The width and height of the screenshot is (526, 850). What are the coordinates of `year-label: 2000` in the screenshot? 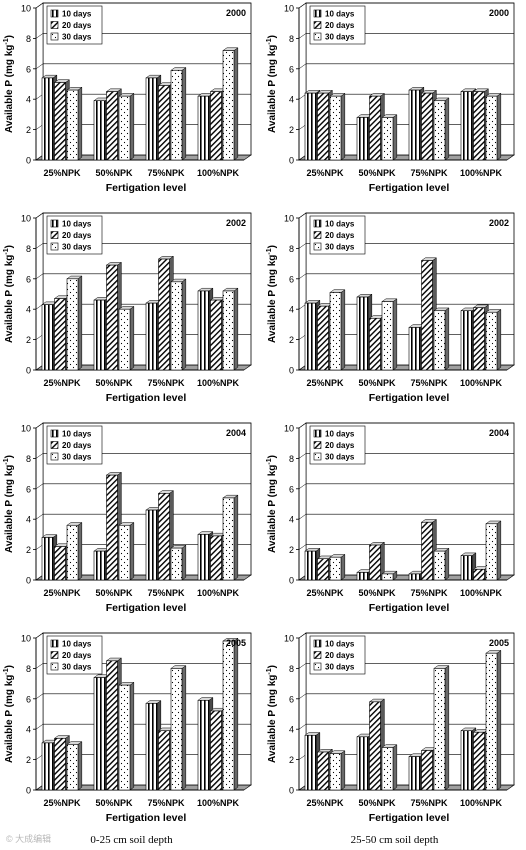 It's located at (499, 13).